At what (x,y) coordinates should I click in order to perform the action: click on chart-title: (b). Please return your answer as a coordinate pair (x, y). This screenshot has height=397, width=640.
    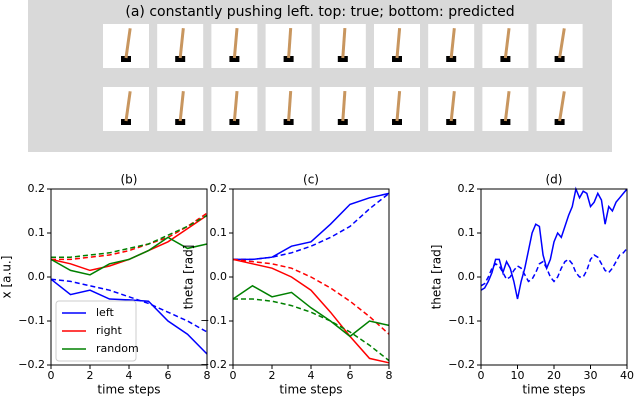
    Looking at the image, I should click on (129, 180).